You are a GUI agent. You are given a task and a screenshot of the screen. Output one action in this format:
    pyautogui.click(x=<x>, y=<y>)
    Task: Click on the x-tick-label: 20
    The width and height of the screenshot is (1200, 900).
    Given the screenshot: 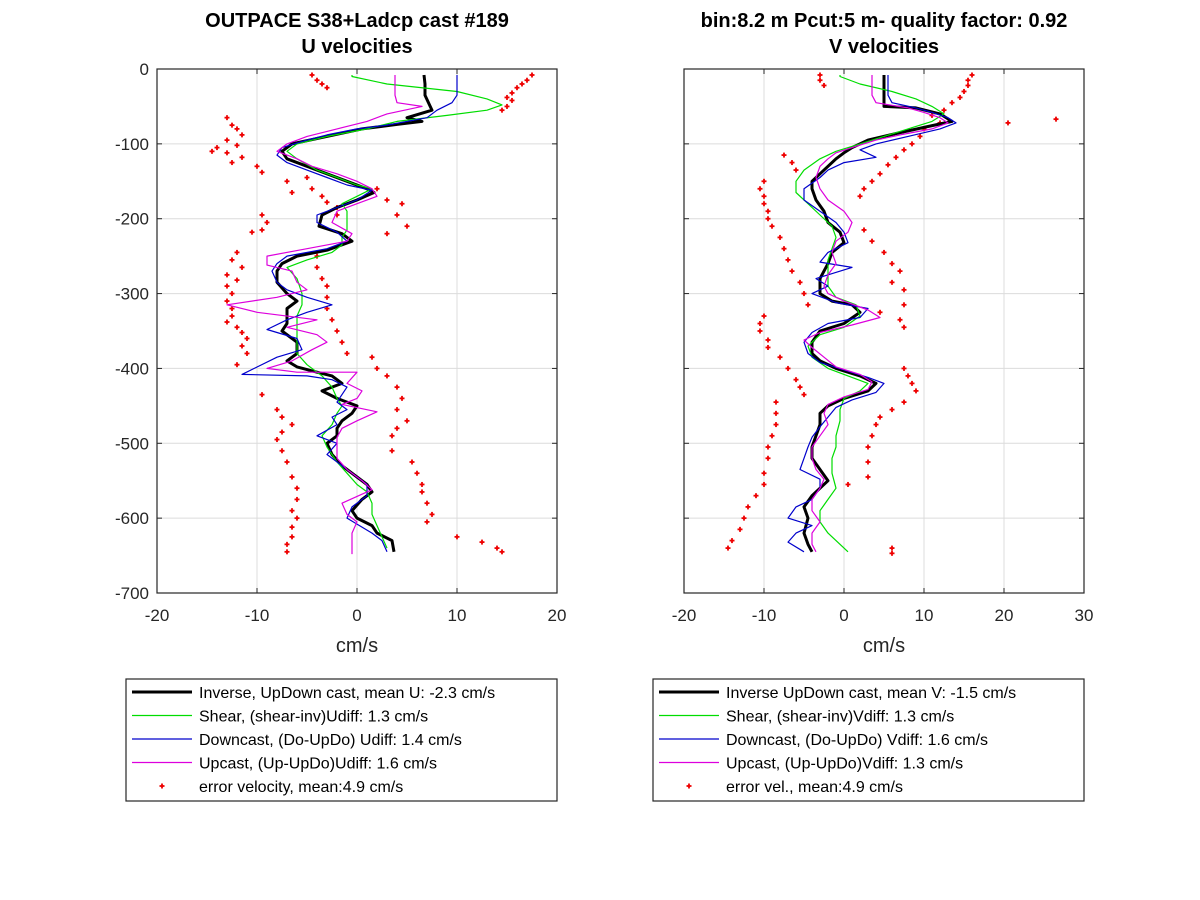 What is the action you would take?
    pyautogui.click(x=1004, y=615)
    